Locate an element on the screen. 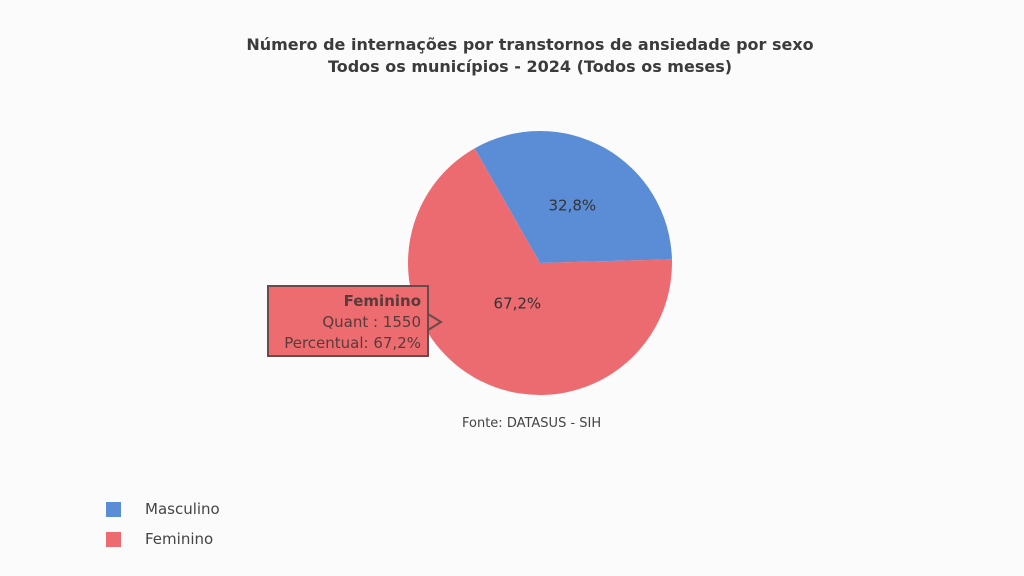 Image resolution: width=1024 pixels, height=576 pixels. tooltip-arrow is located at coordinates (435, 322).